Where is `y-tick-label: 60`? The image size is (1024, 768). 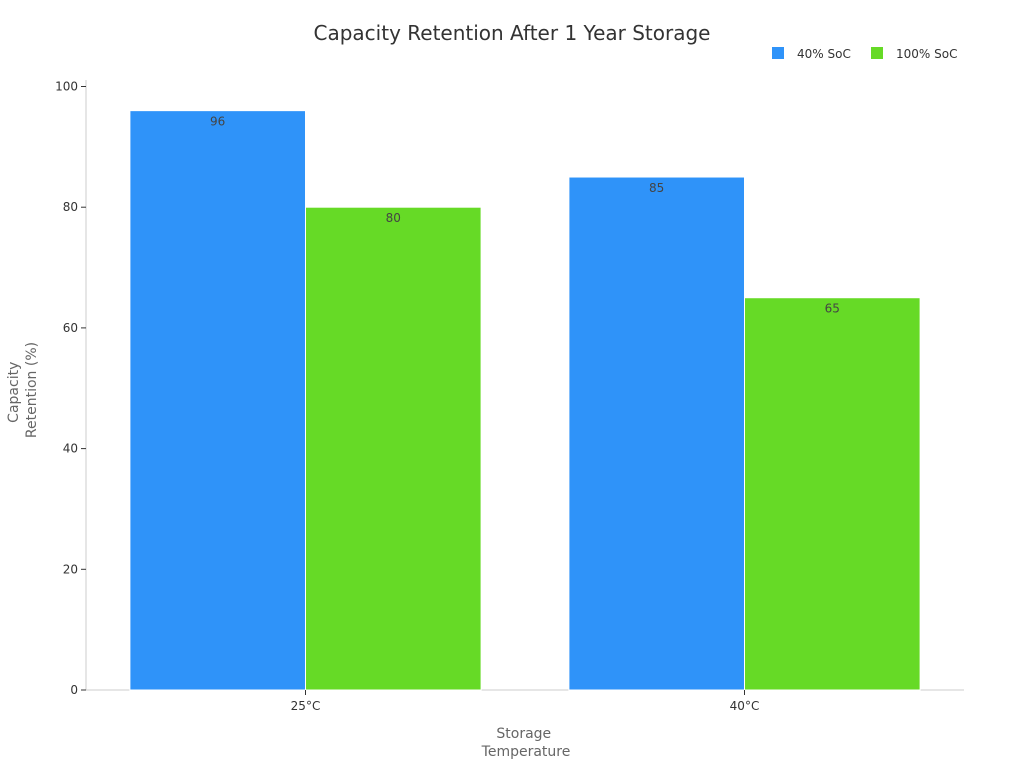 y-tick-label: 60 is located at coordinates (70, 328).